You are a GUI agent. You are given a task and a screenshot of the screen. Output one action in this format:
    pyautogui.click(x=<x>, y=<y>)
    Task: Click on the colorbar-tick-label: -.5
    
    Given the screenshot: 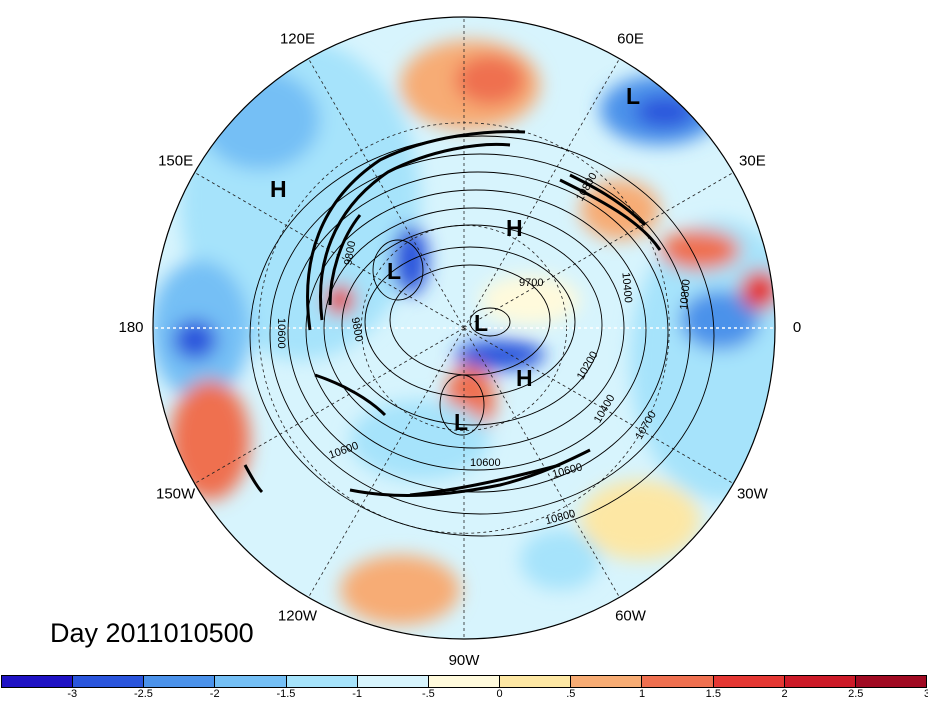 What is the action you would take?
    pyautogui.click(x=428, y=694)
    